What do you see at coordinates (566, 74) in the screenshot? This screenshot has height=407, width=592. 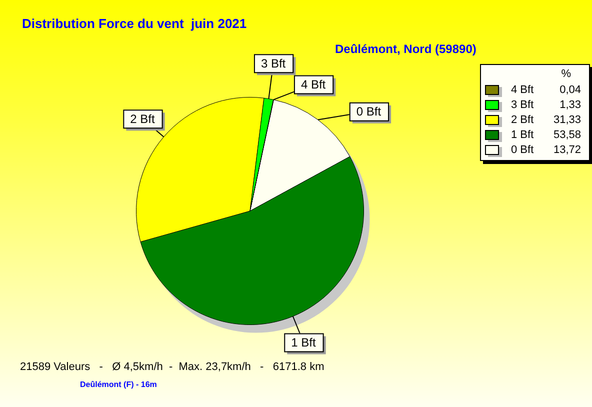 I see `legend-title: %` at bounding box center [566, 74].